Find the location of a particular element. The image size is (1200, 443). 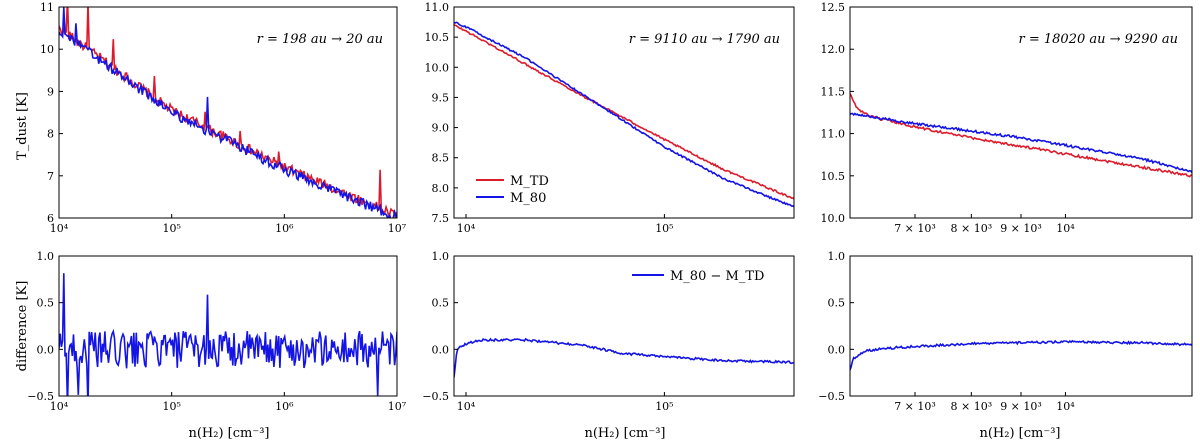

y-tick-label: 7 is located at coordinates (50, 176).